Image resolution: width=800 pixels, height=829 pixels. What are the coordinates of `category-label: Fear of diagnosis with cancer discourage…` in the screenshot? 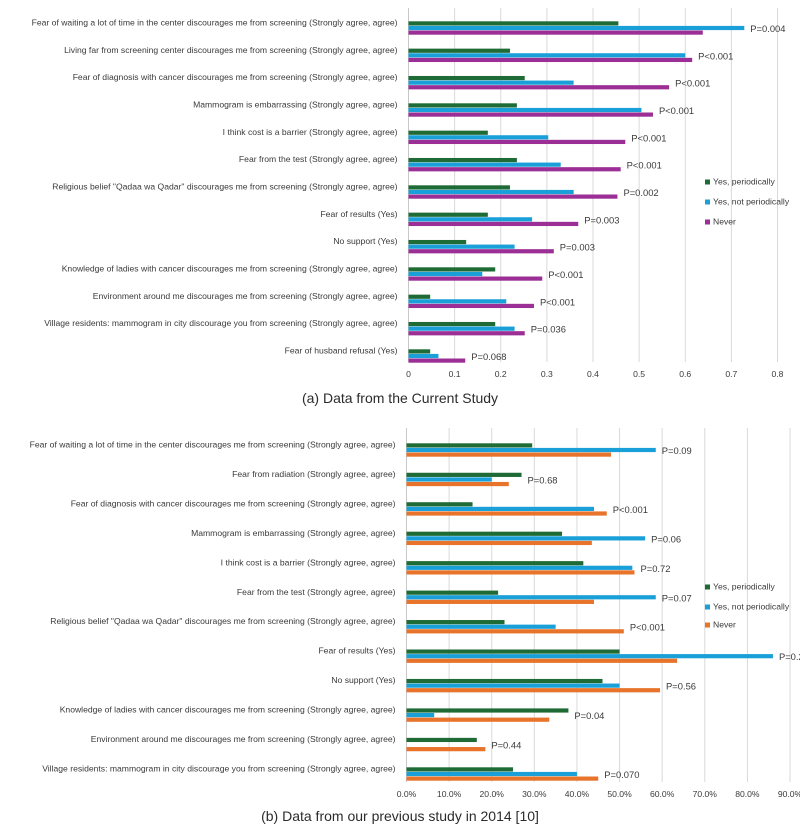 It's located at (235, 77).